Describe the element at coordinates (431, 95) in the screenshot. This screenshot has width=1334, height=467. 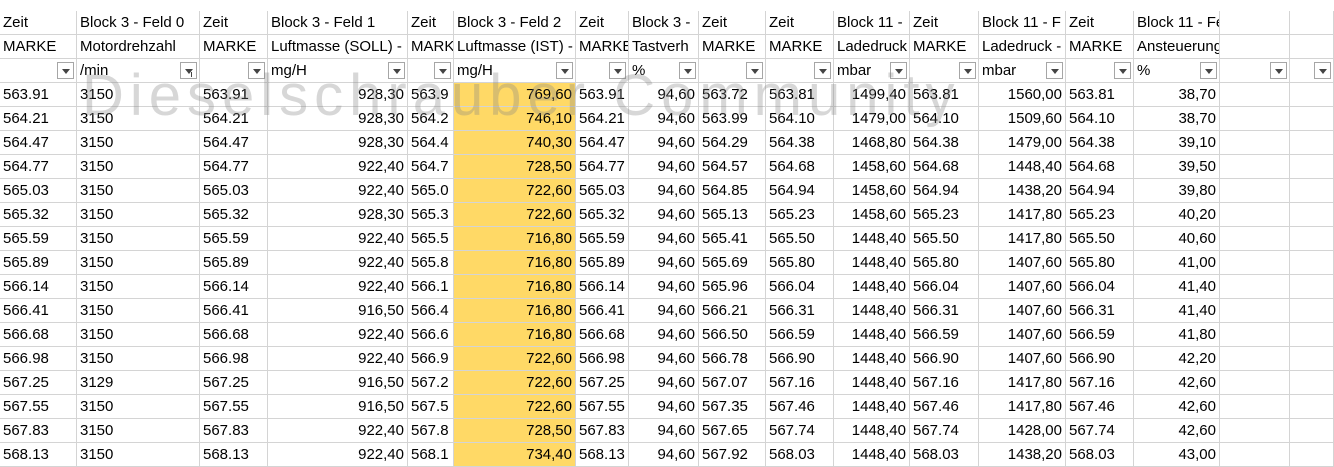
I see `cell: 563.9` at that location.